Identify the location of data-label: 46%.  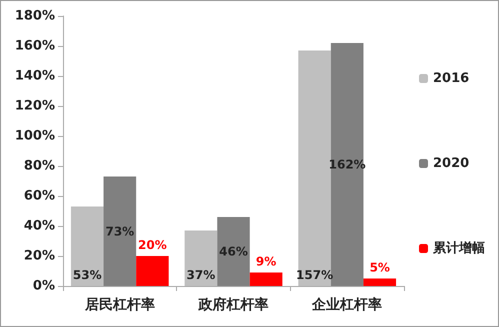
(233, 251).